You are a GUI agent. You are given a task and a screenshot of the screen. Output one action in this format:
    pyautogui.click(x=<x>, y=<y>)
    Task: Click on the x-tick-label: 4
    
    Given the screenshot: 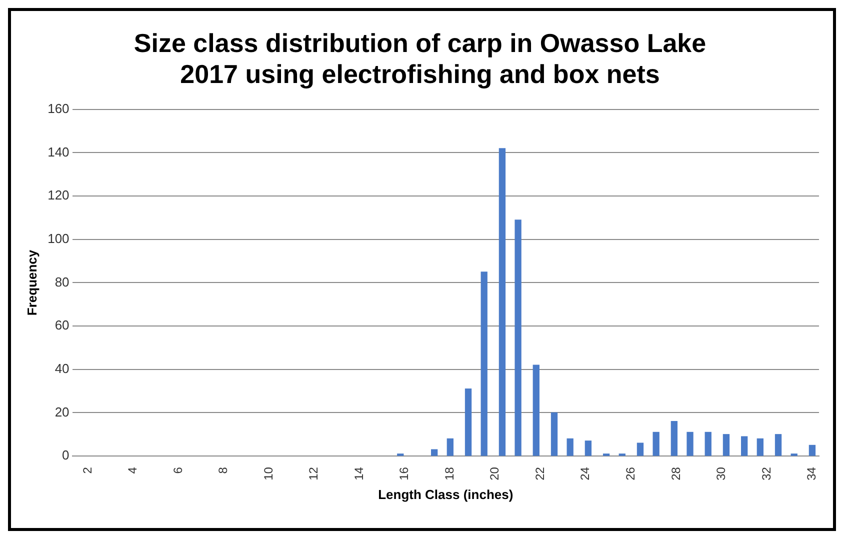 What is the action you would take?
    pyautogui.click(x=133, y=470)
    